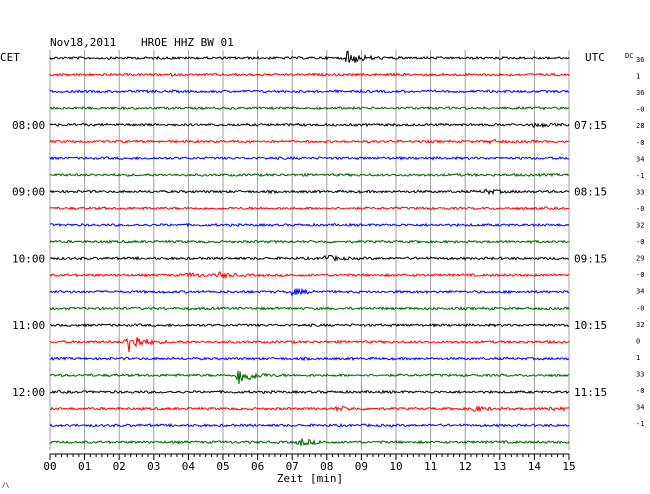 Image resolution: width=650 pixels, height=494 pixels. I want to click on x-tick-label: 15, so click(568, 466).